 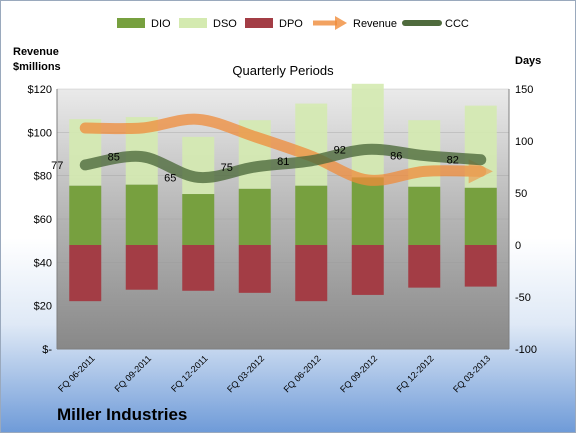 What do you see at coordinates (122, 414) in the screenshot?
I see `company-name: Miller Industries` at bounding box center [122, 414].